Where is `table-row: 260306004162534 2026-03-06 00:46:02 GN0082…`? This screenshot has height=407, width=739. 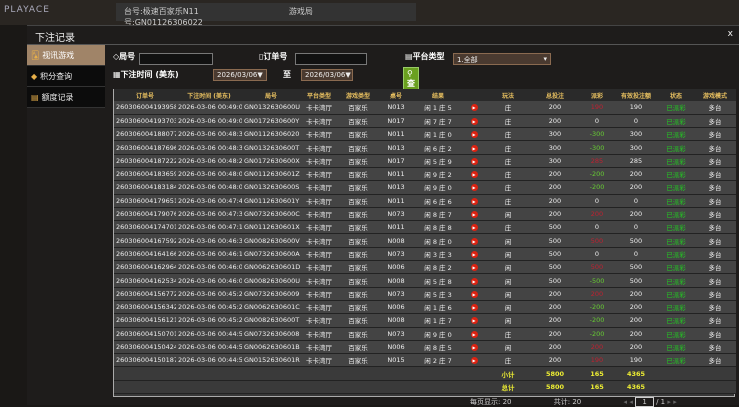
table-row: 260306004162534 2026-03-06 00:46:02 GN0082… is located at coordinates (425, 280).